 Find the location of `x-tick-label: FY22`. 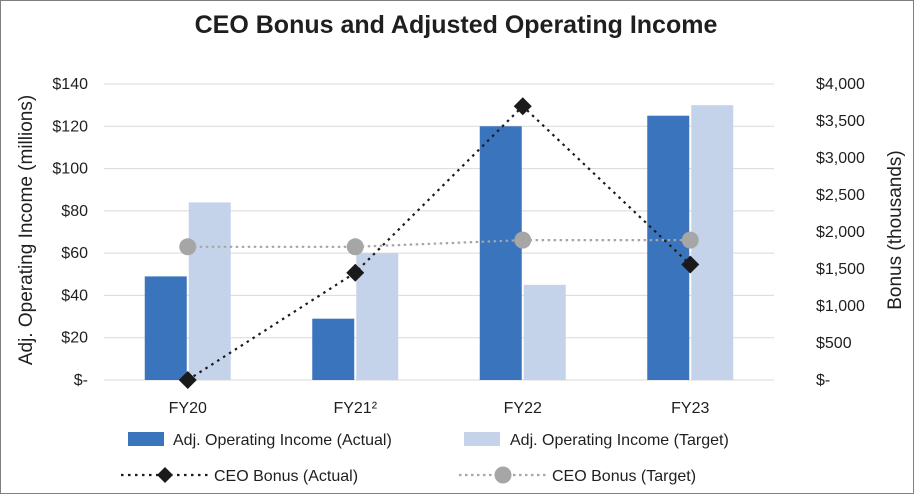

x-tick-label: FY22 is located at coordinates (523, 408).